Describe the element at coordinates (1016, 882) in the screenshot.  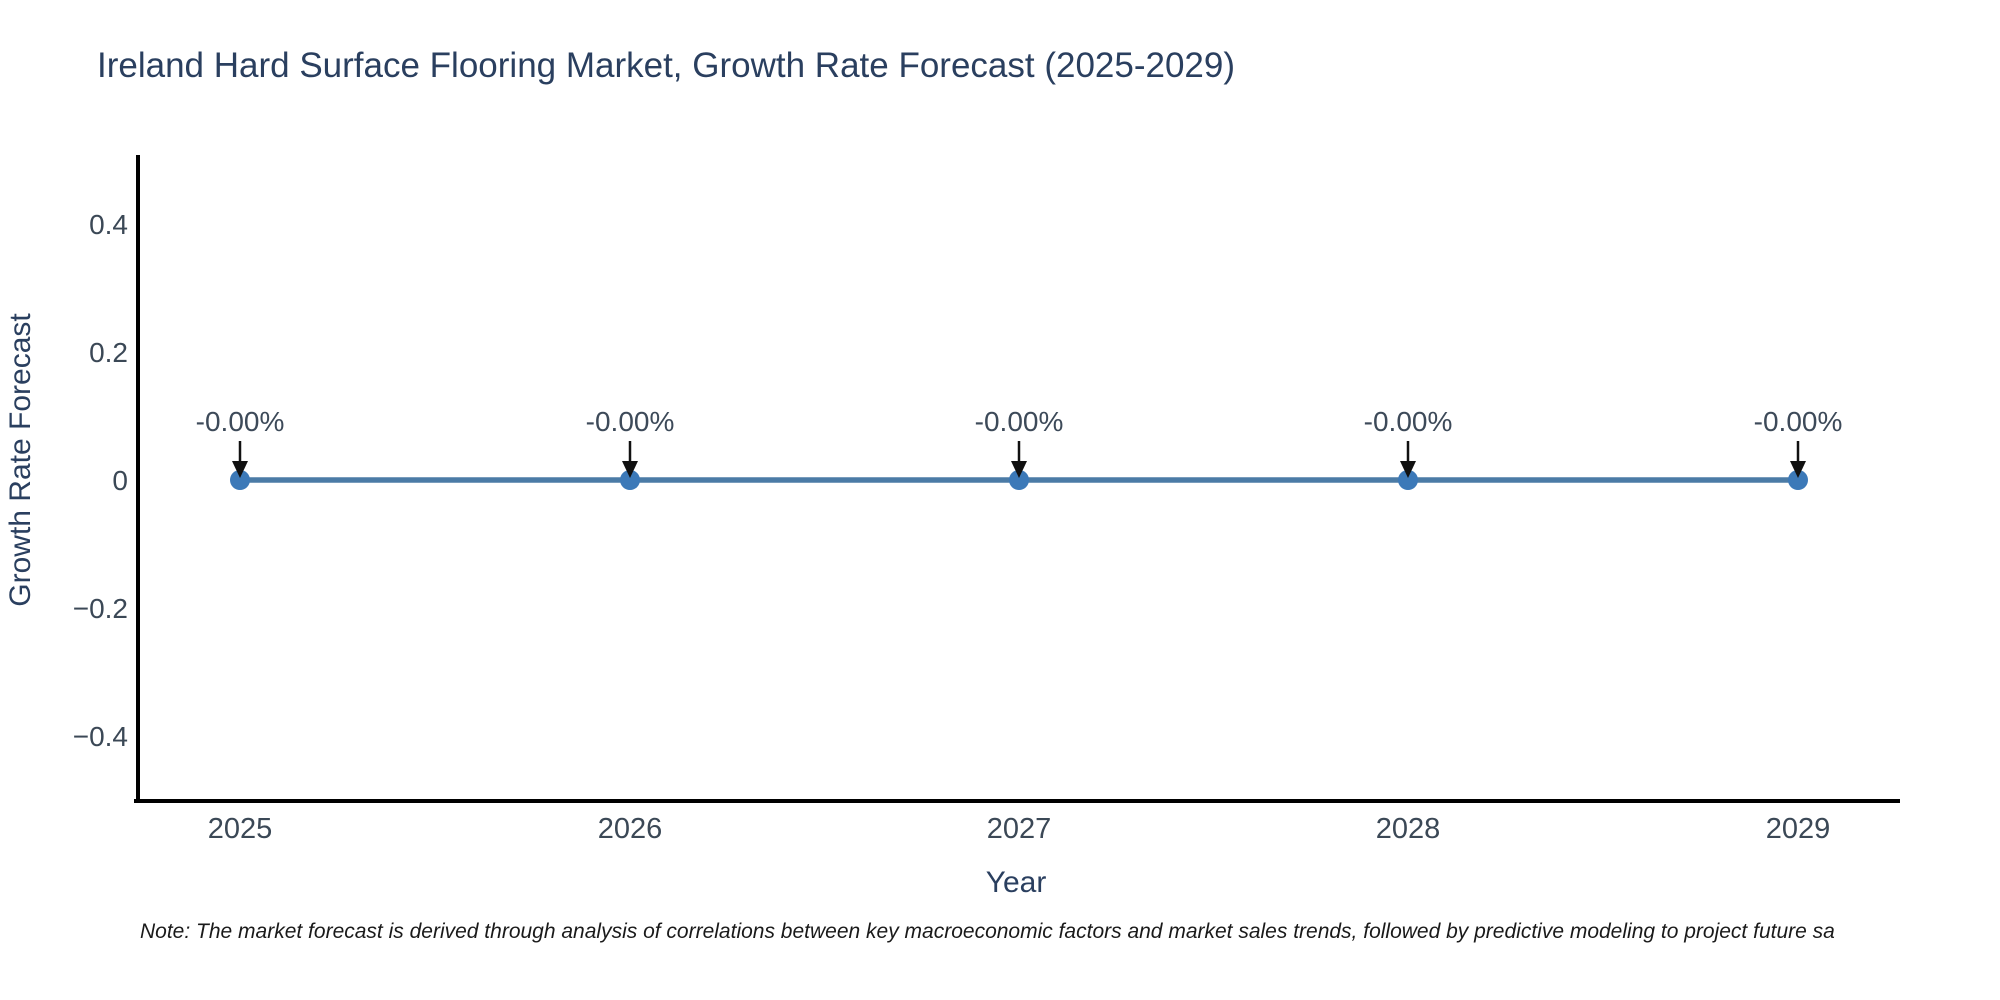
I see `x-axis-title: Year` at that location.